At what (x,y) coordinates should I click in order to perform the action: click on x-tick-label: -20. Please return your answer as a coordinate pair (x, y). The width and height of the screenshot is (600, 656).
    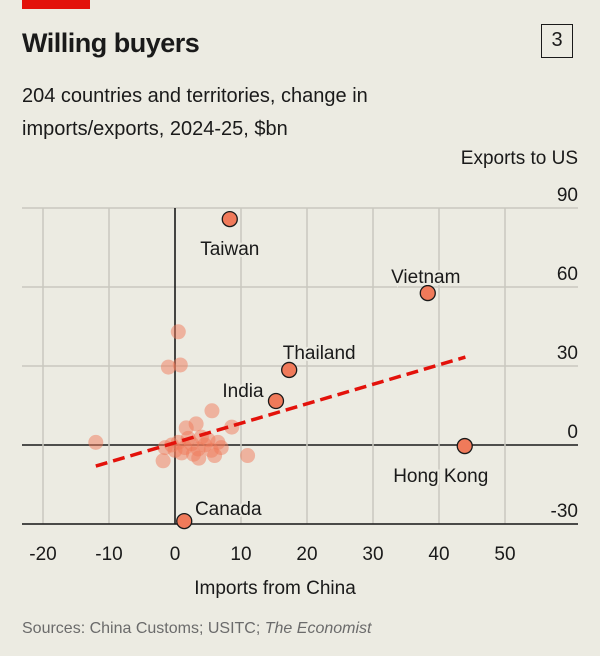
    Looking at the image, I should click on (42, 554).